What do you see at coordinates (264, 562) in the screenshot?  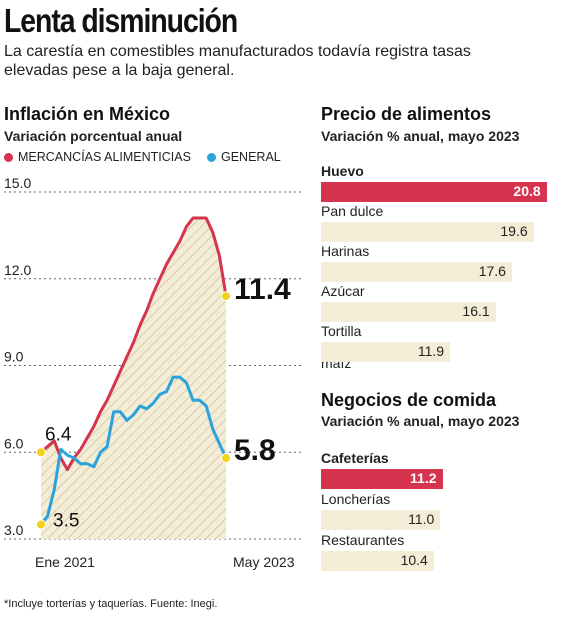 I see `x-tick-label-end: May 2023` at bounding box center [264, 562].